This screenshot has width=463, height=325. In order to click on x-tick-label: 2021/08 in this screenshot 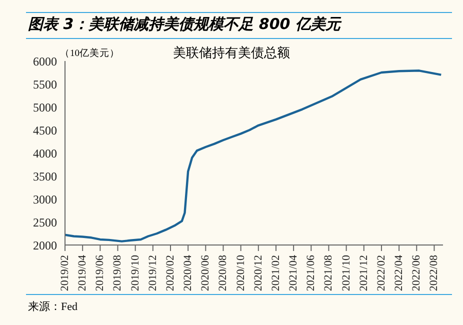, I will do `click(328, 273)`.